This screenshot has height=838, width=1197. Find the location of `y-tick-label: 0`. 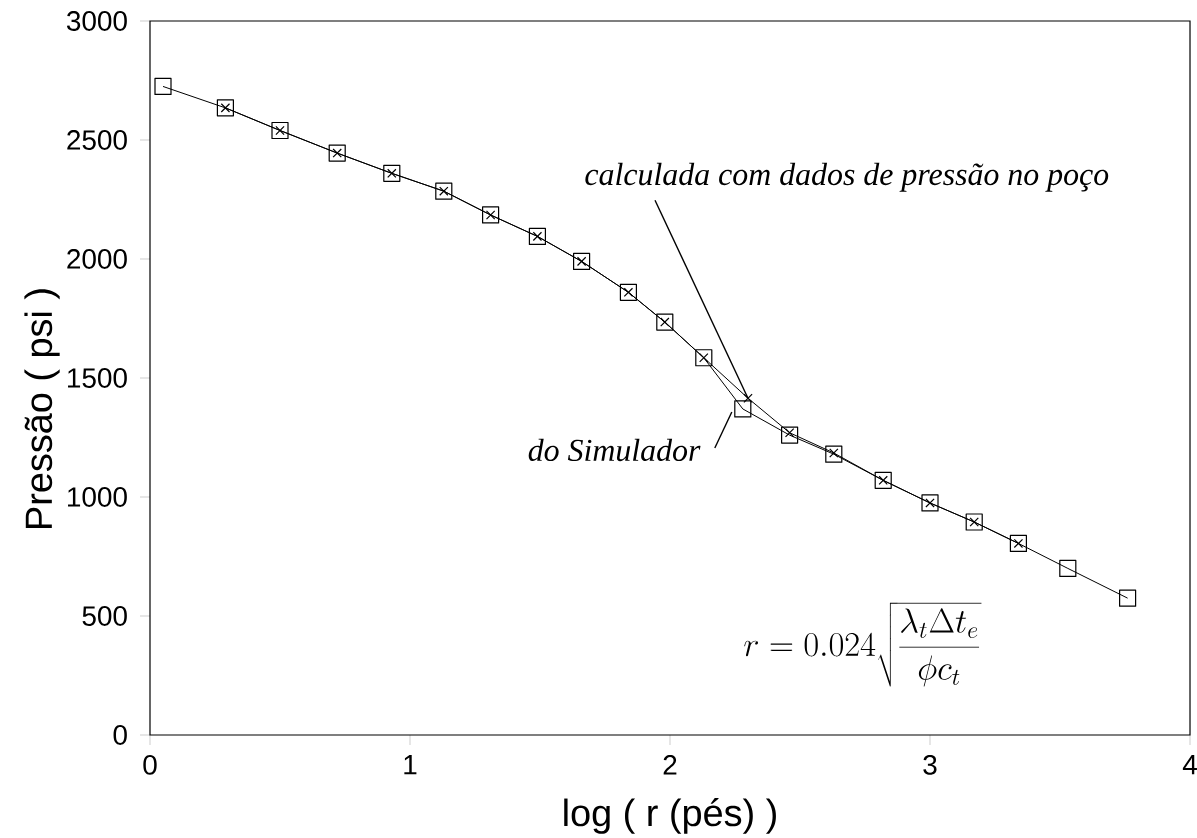

y-tick-label: 0 is located at coordinates (120, 735).